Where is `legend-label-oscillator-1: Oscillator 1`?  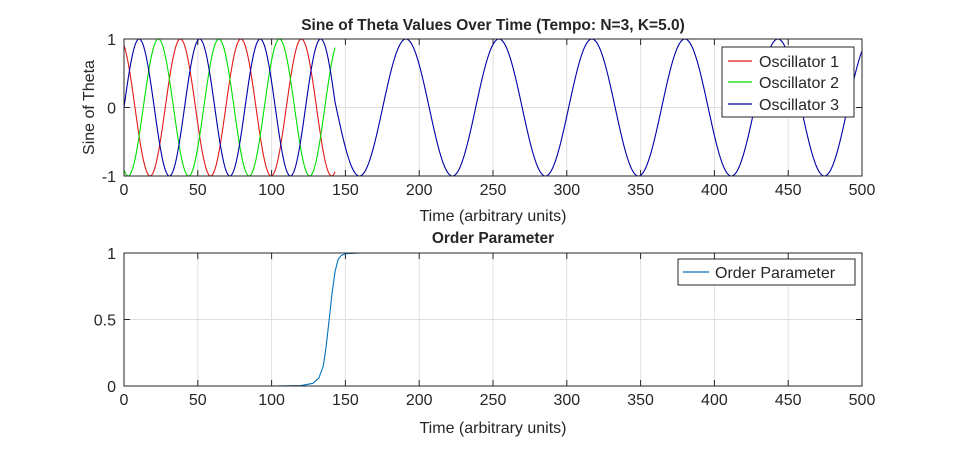
legend-label-oscillator-1: Oscillator 1 is located at coordinates (799, 62).